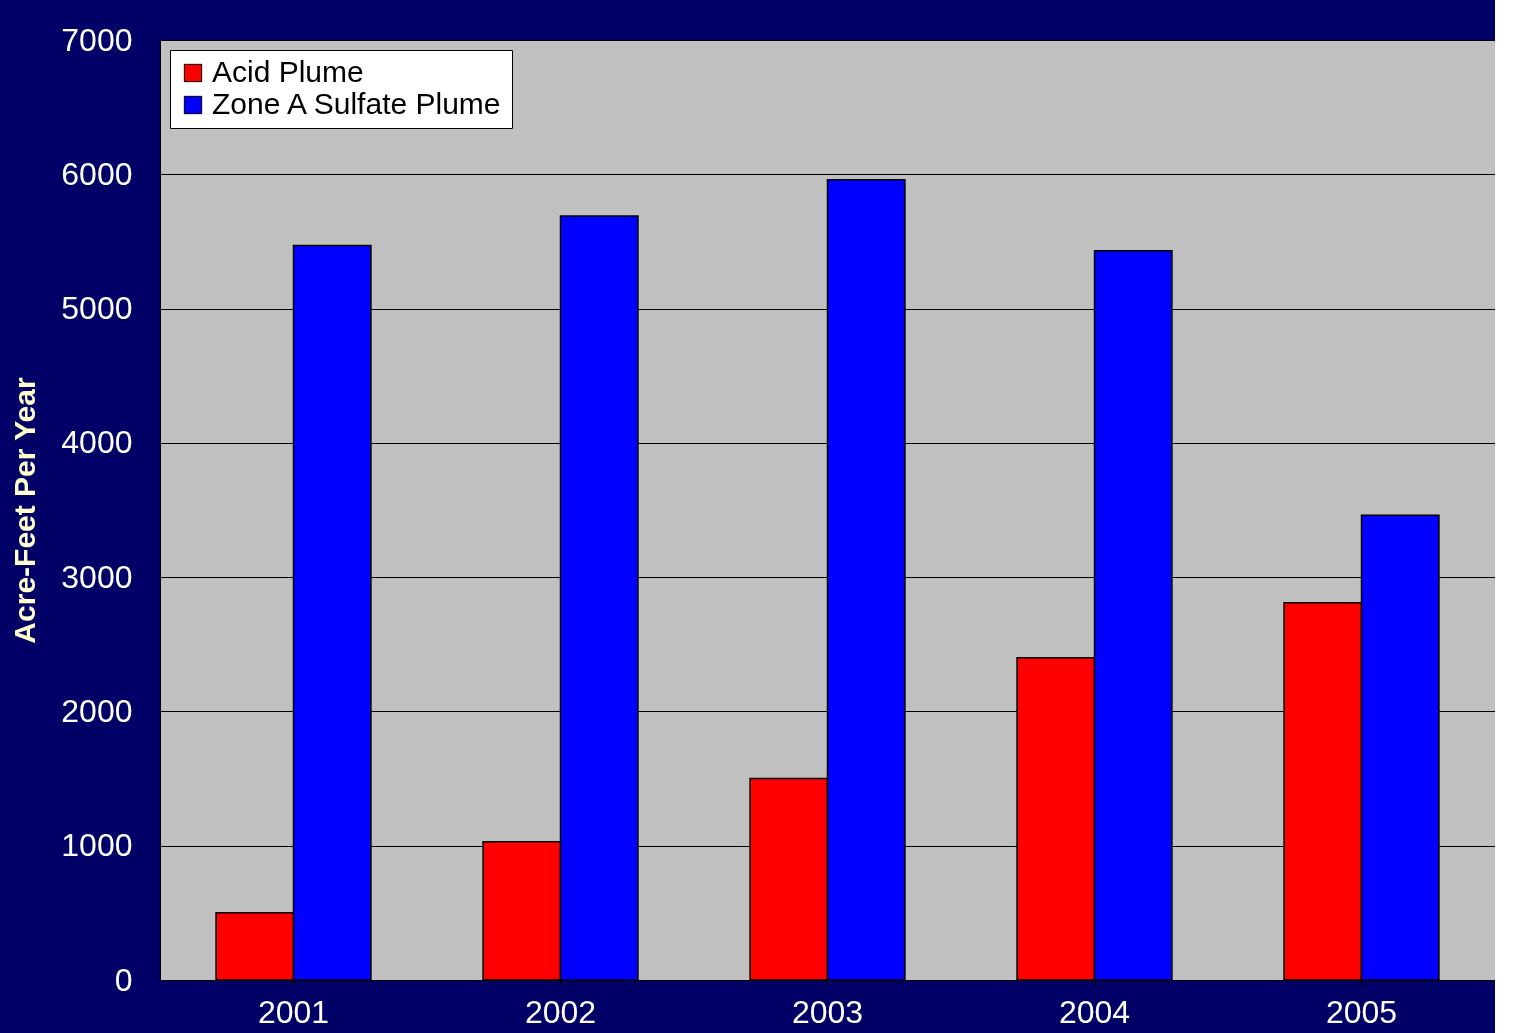 The height and width of the screenshot is (1033, 1529). Describe the element at coordinates (1094, 1011) in the screenshot. I see `x-tick-label: 2004` at that location.